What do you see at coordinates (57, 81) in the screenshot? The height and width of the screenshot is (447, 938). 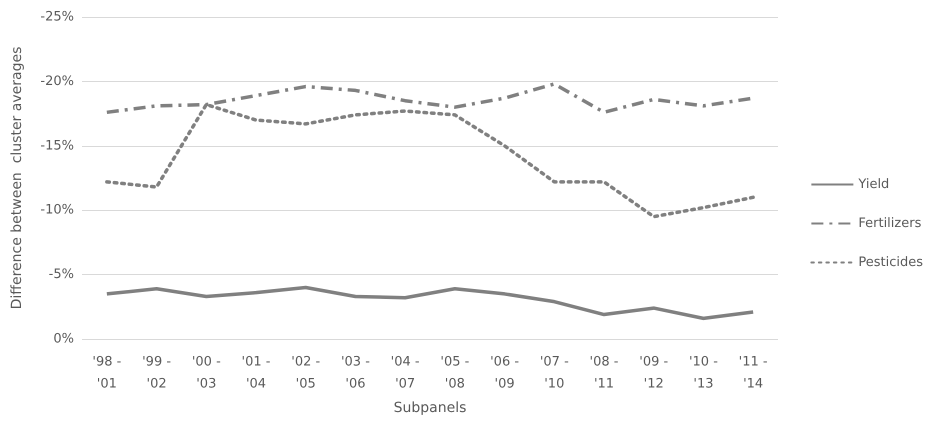 I see `y-tick-label: -20%` at bounding box center [57, 81].